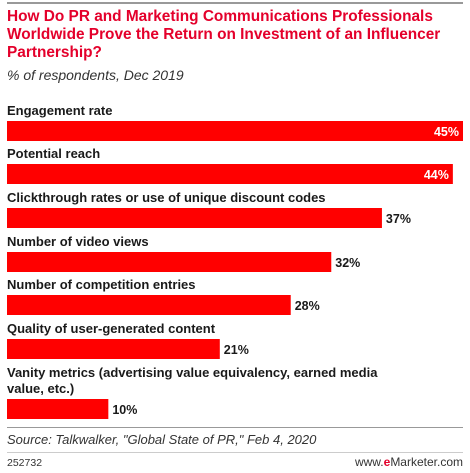 This screenshot has height=473, width=470. I want to click on value-label: 10%, so click(124, 410).